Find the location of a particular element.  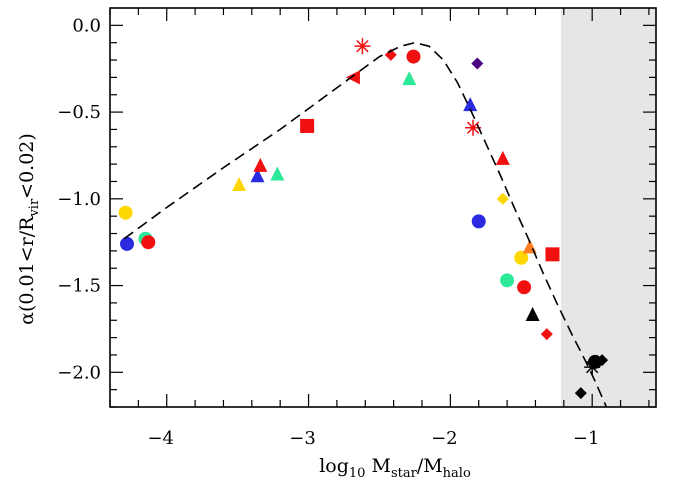

x-tick-label: −2 is located at coordinates (444, 438).